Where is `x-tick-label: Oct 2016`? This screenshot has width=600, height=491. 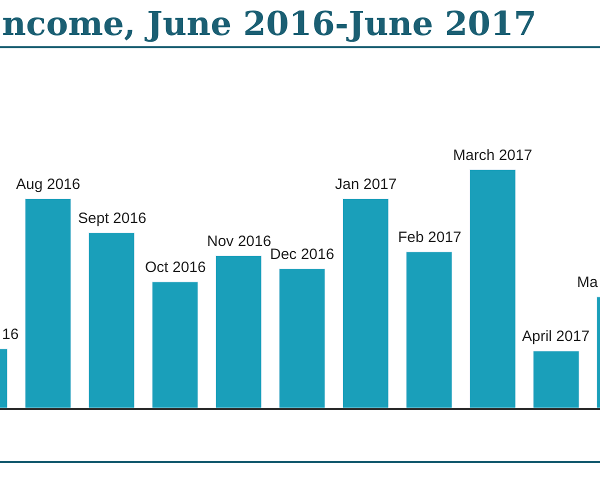
x-tick-label: Oct 2016 is located at coordinates (175, 267).